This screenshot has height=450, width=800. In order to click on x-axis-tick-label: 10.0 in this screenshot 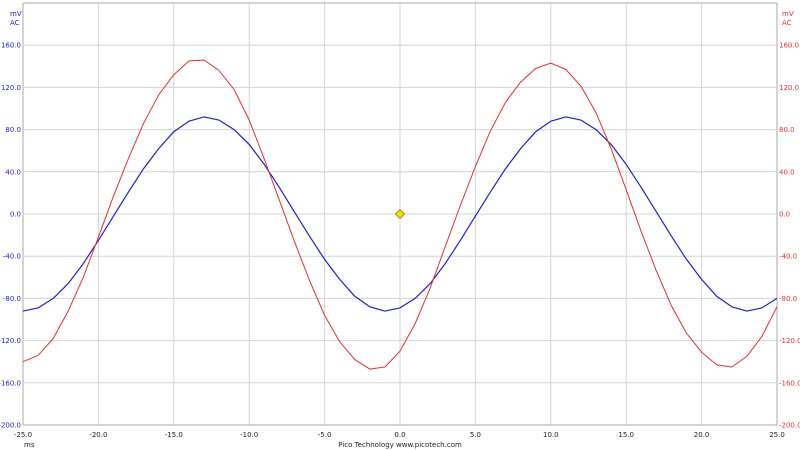, I will do `click(551, 435)`.